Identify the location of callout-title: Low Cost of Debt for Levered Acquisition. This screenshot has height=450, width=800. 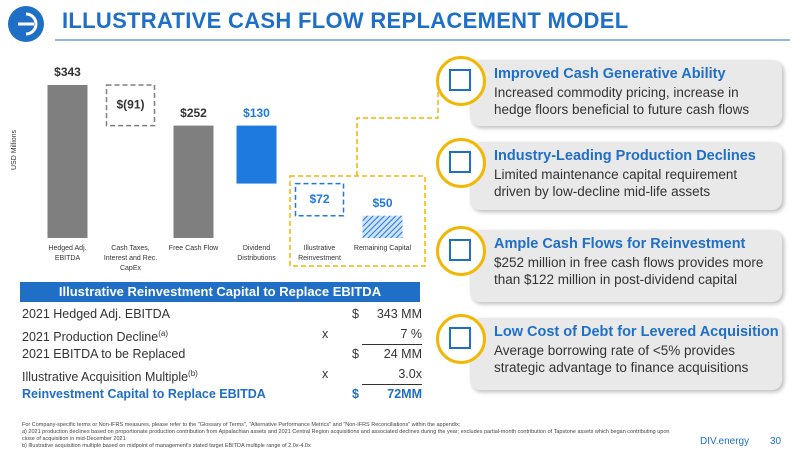
(636, 332).